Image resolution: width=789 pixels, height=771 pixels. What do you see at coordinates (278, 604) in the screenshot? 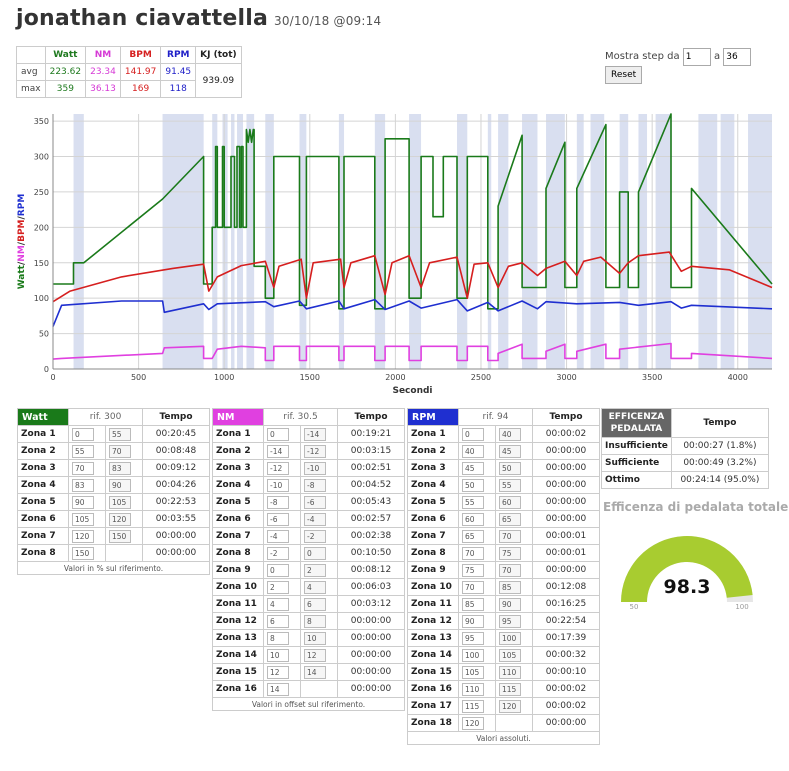
I see `zone-min-input: 4` at bounding box center [278, 604].